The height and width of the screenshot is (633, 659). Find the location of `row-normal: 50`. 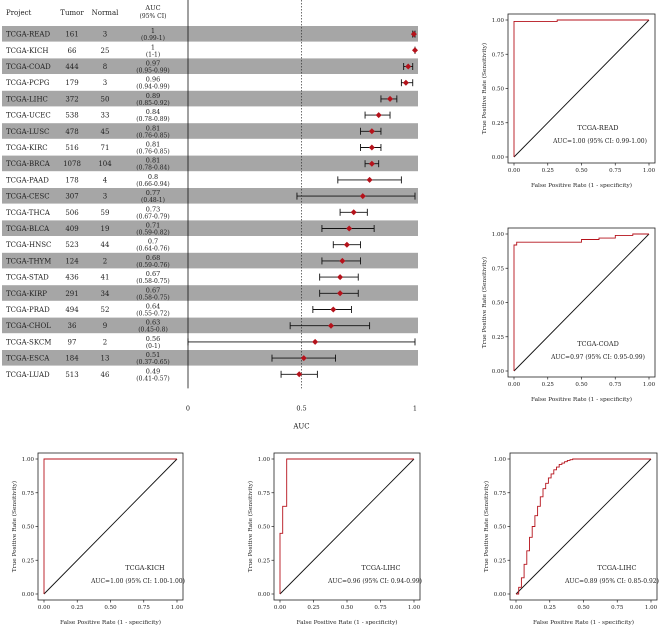

row-normal: 50 is located at coordinates (105, 99).